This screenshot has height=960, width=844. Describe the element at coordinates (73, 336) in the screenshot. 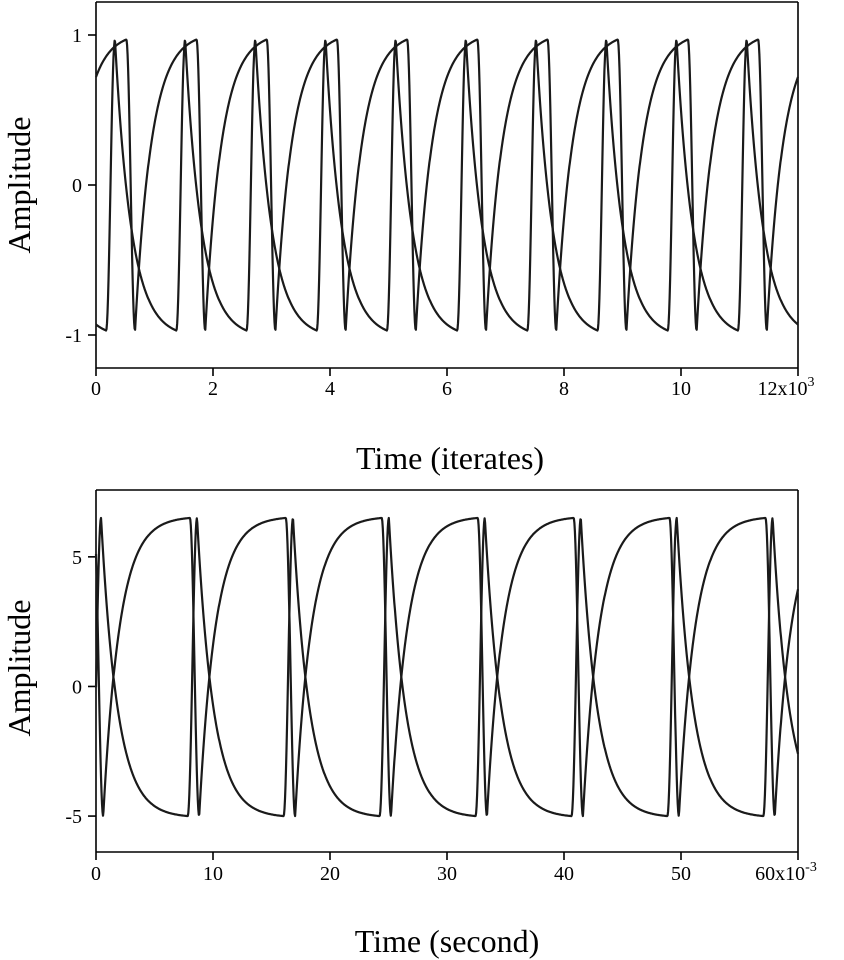

I see `y-tick-label: -1` at that location.